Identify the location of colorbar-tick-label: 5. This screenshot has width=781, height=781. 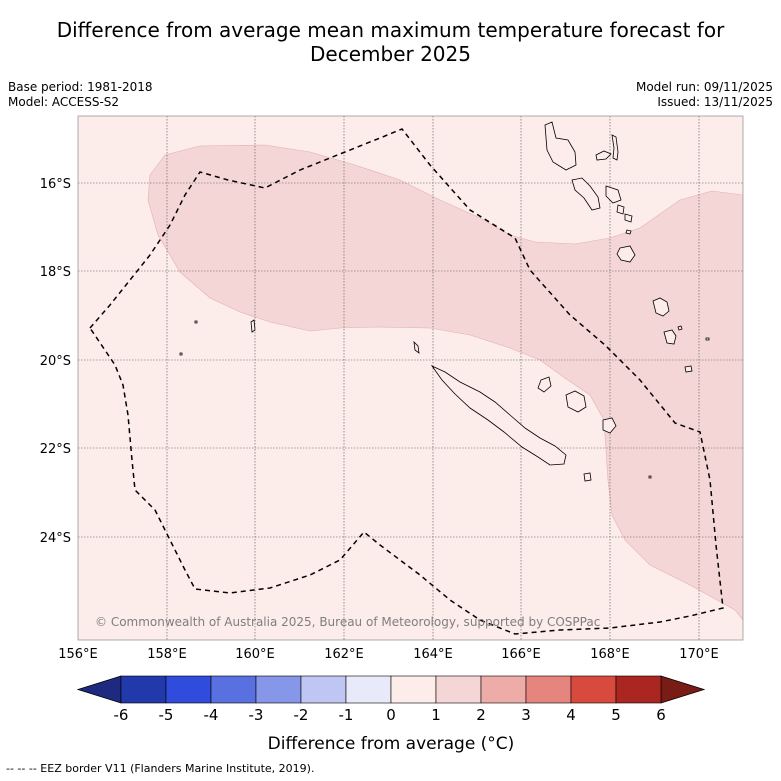
(616, 715).